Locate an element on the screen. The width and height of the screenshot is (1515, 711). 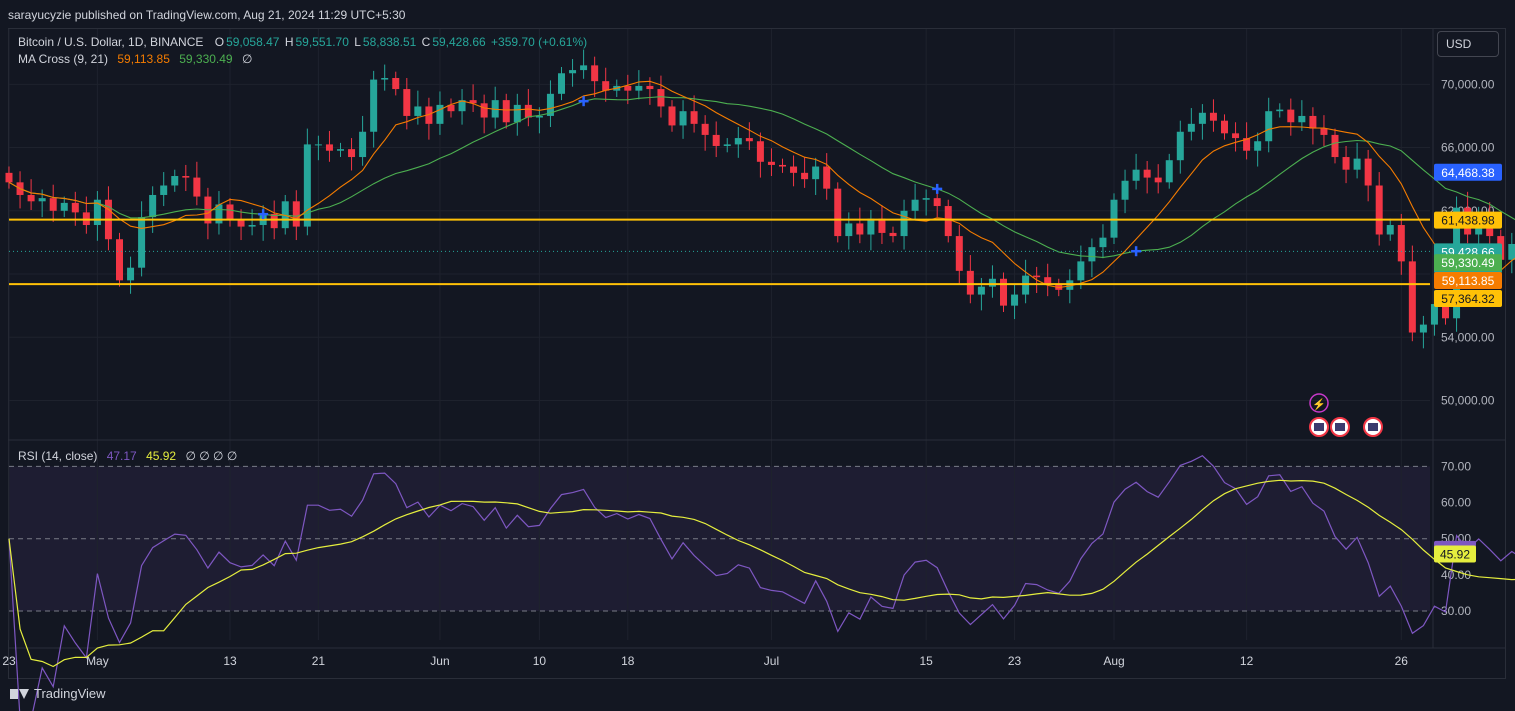
low-value: 58,838.51 is located at coordinates (389, 42).